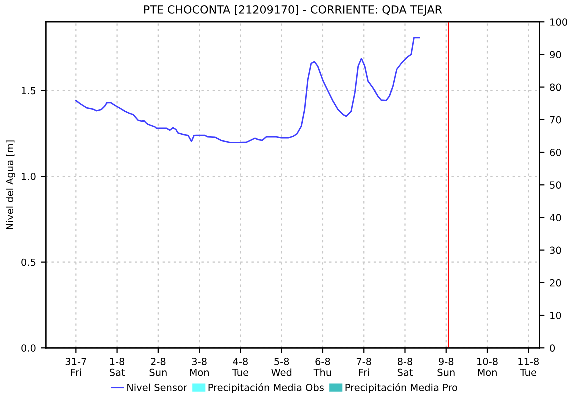 The image size is (570, 402). What do you see at coordinates (240, 367) in the screenshot?
I see `x-tick-label: 4-8 Tue` at bounding box center [240, 367].